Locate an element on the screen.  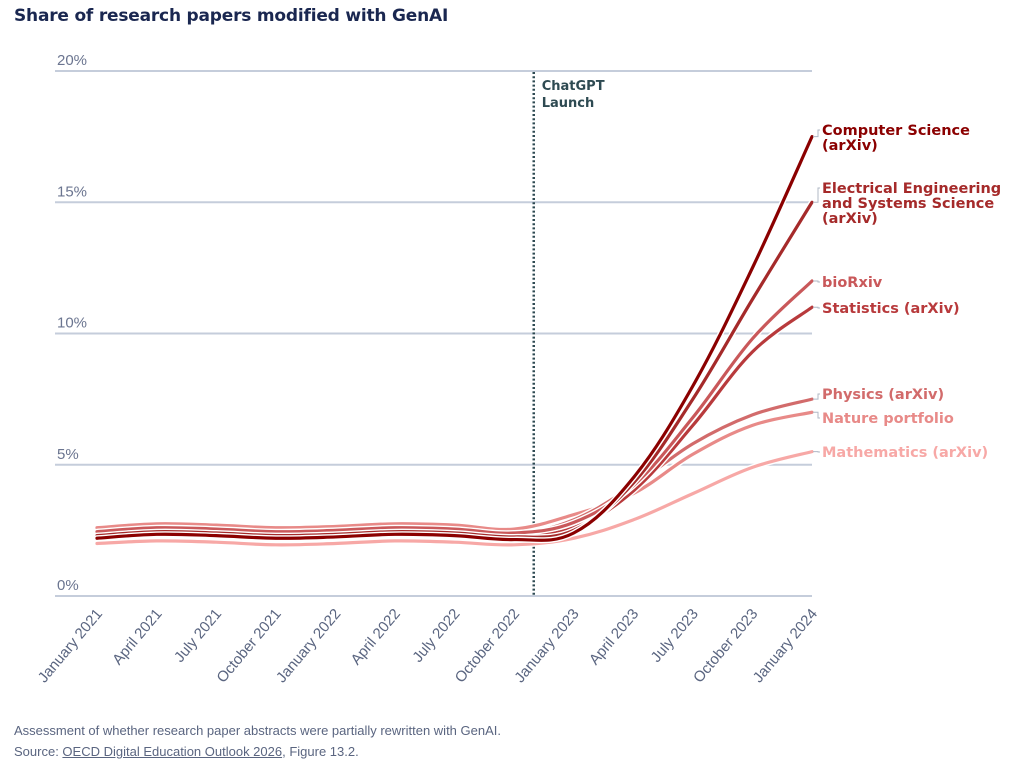
x-tick-label: July 2022 is located at coordinates (436, 636).